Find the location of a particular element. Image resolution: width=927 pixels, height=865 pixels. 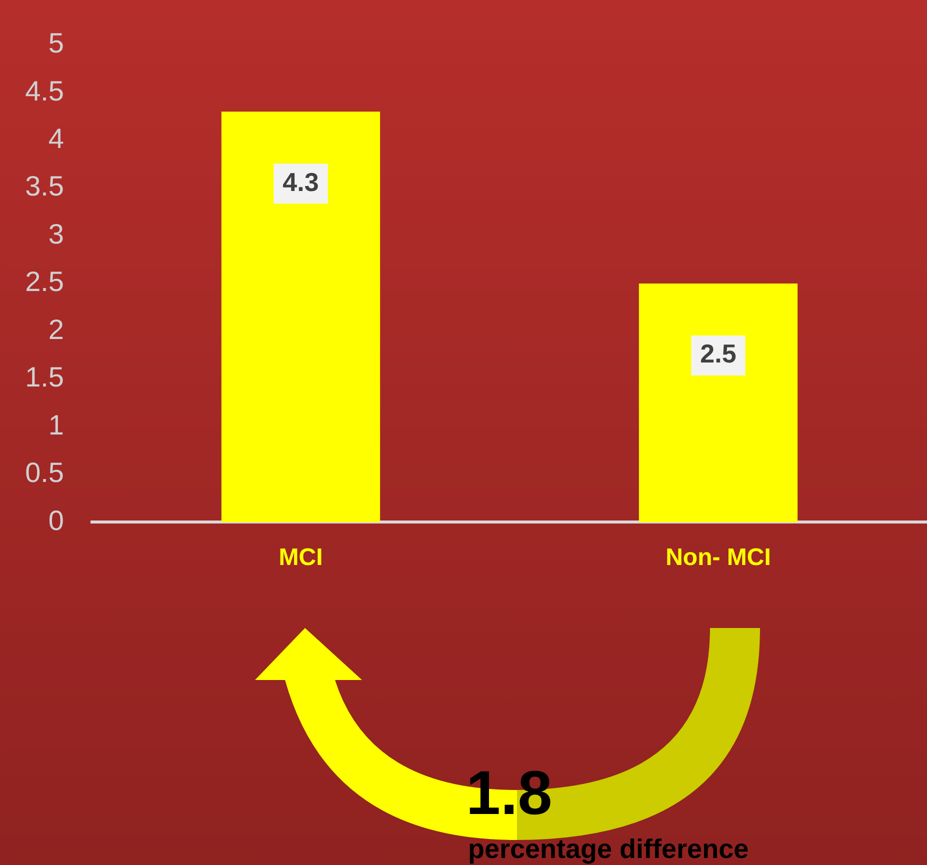

y-tick-label: 3.5 is located at coordinates (44, 186).